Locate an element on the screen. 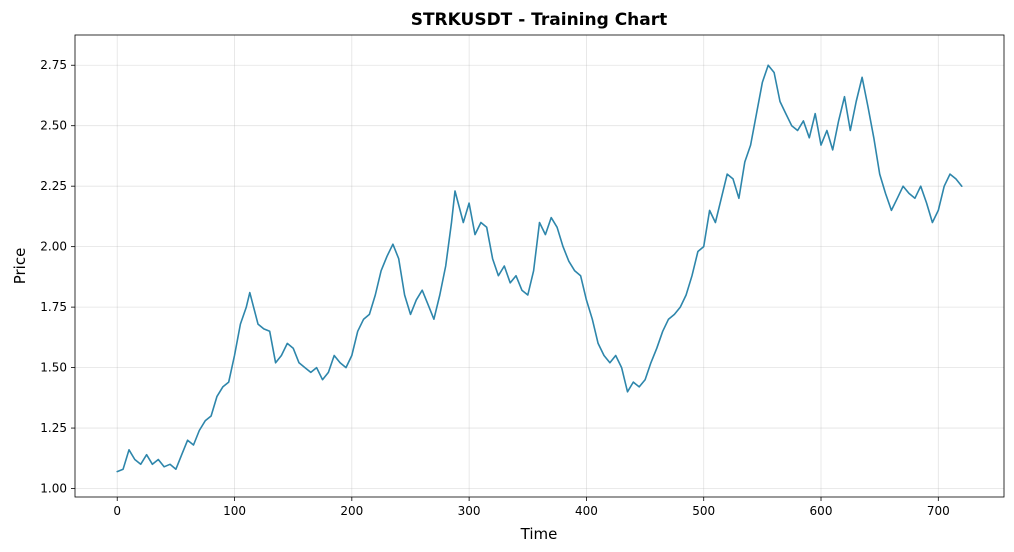 The height and width of the screenshot is (552, 1014). y-axis-title: Price is located at coordinates (20, 266).